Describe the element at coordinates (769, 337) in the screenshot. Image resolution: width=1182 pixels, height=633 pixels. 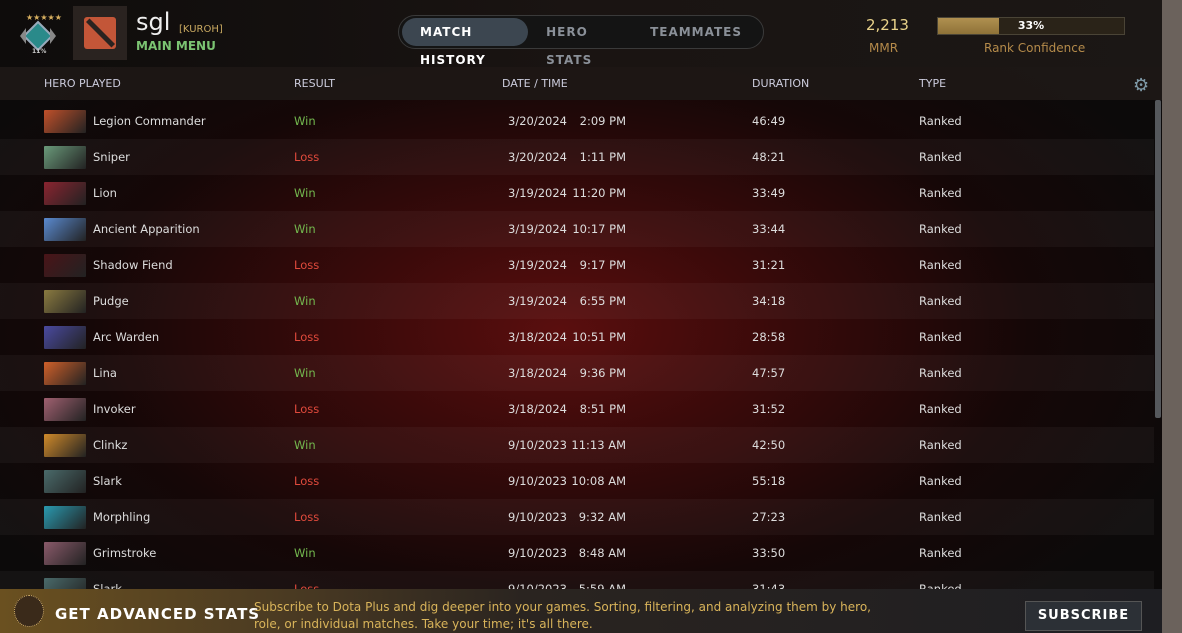
I see `match-duration: 28:58` at that location.